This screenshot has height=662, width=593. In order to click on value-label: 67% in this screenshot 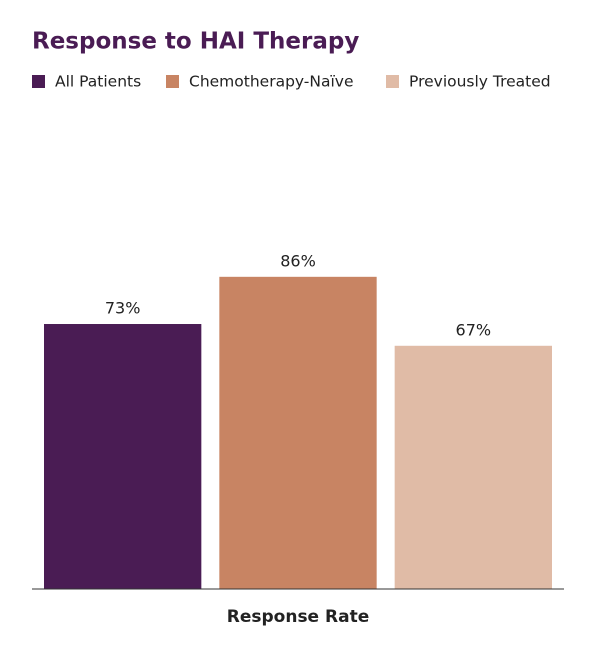, I will do `click(474, 329)`.